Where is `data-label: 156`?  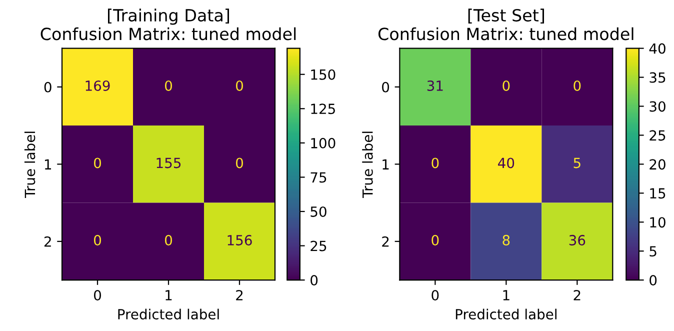 data-label: 156 is located at coordinates (240, 240).